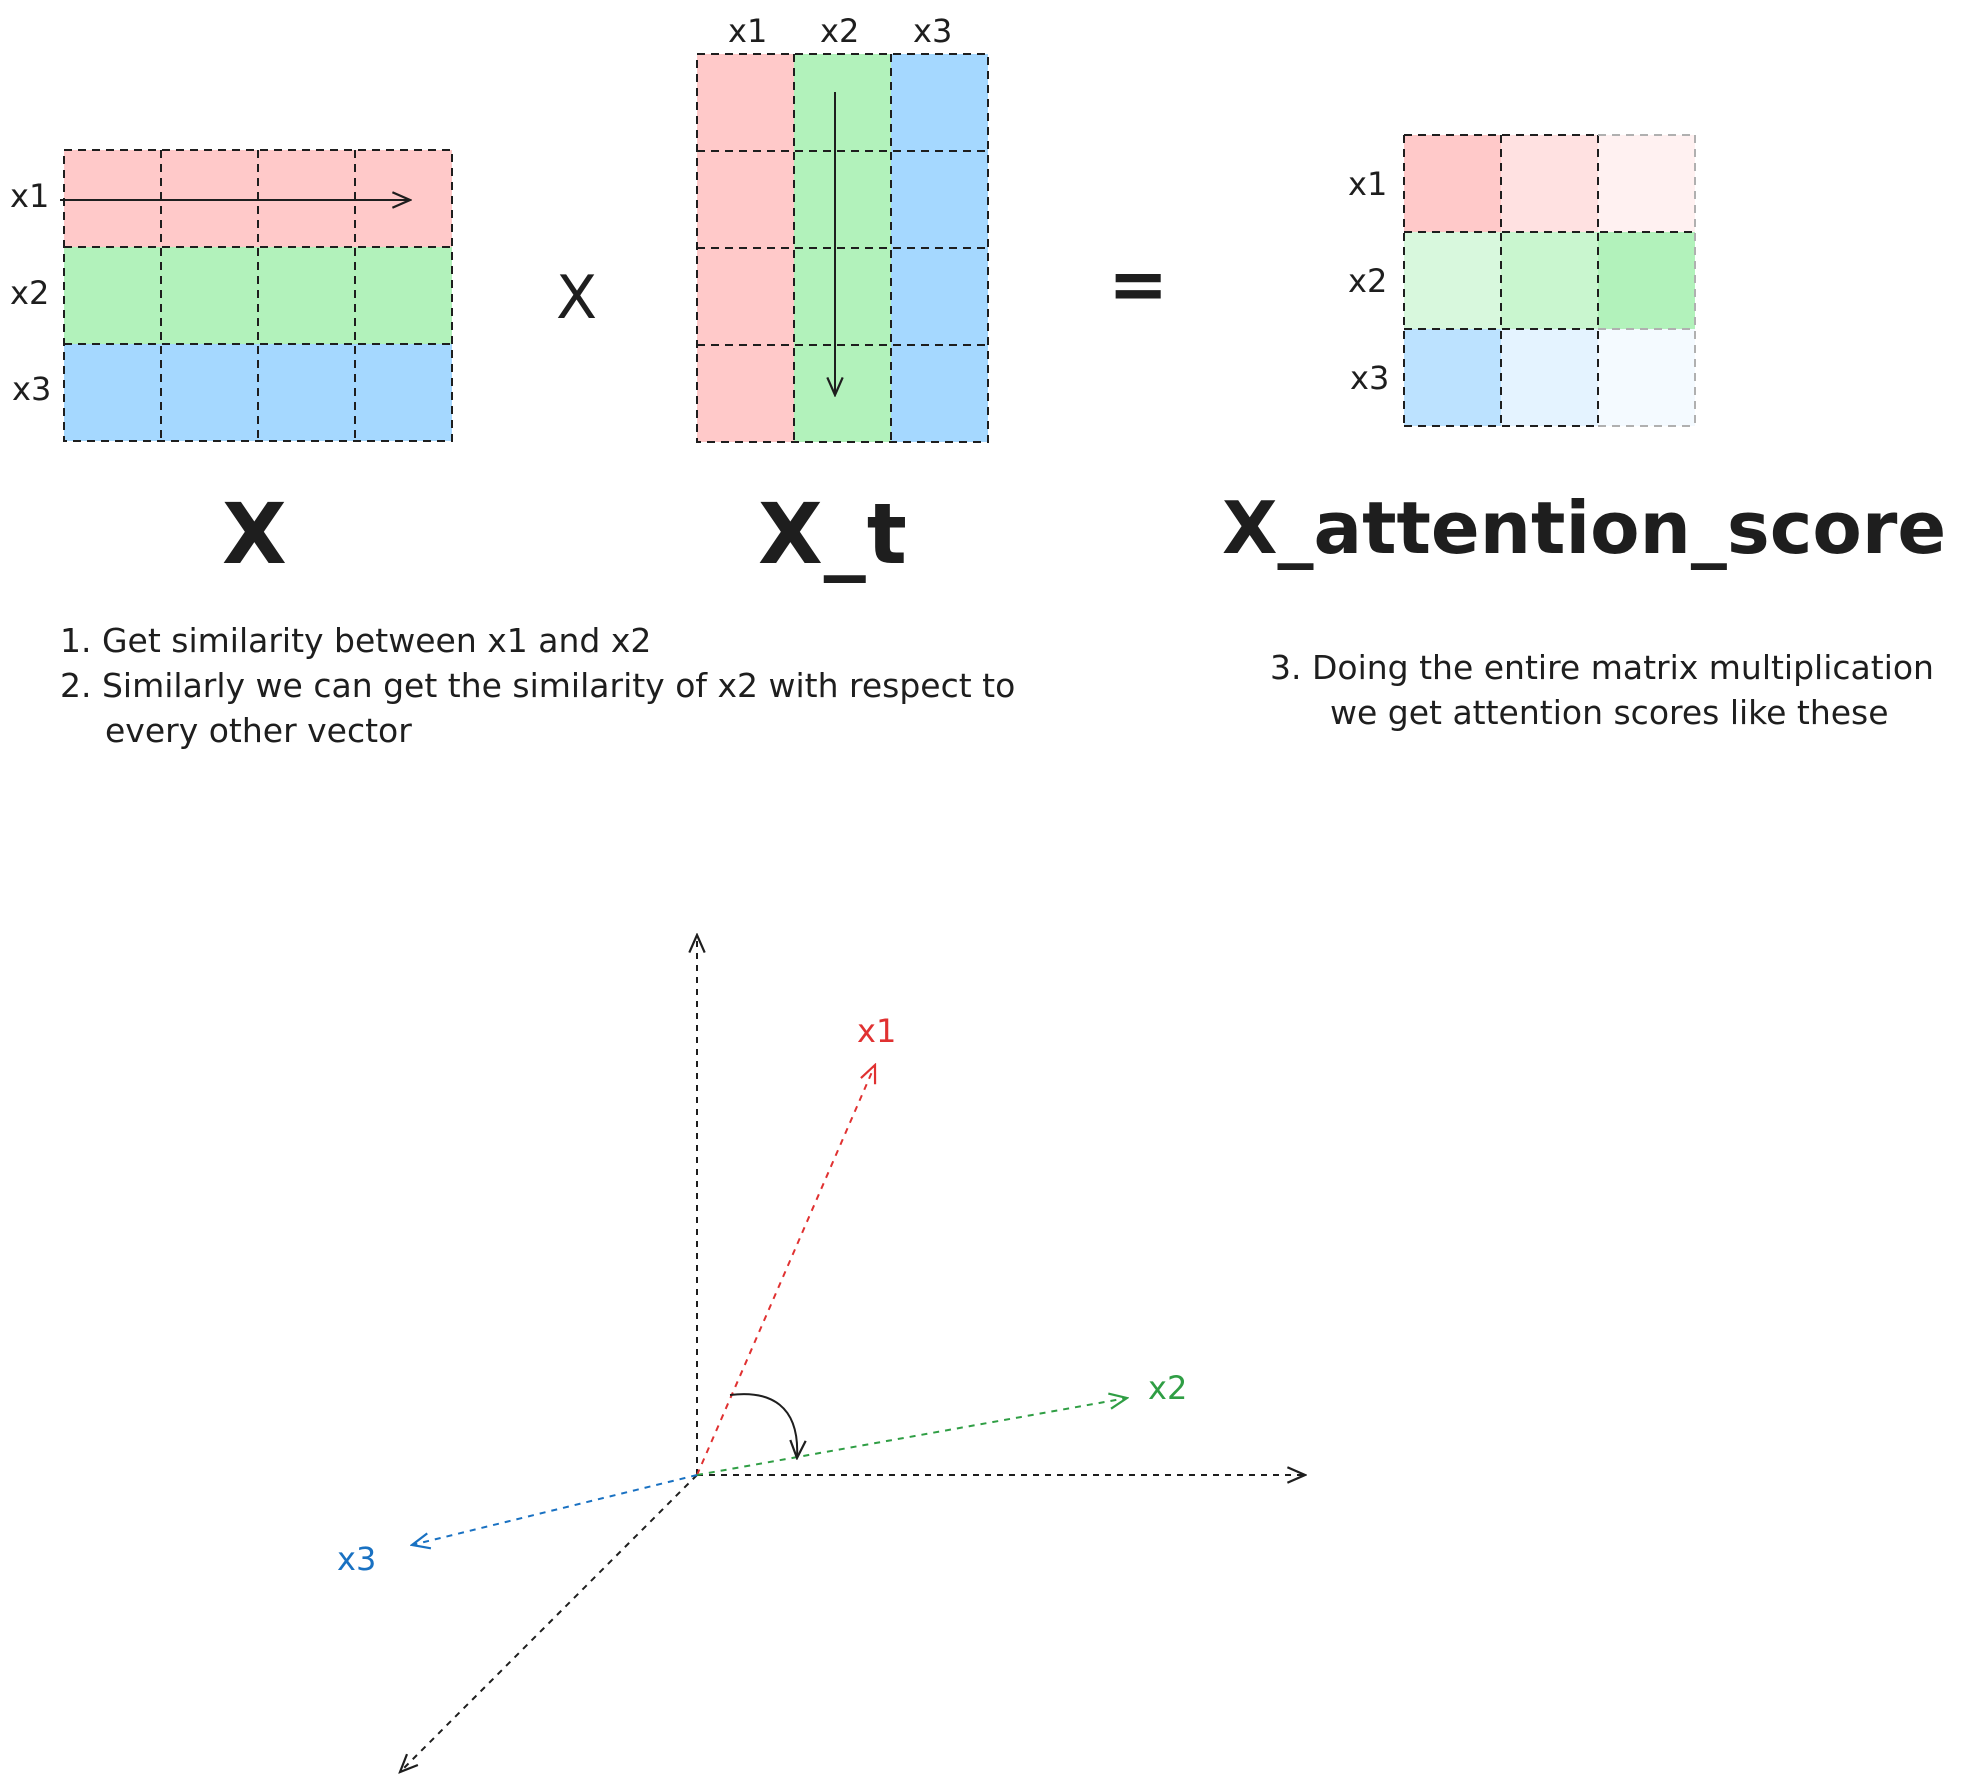 This screenshot has width=1983, height=1777. Describe the element at coordinates (549, 1623) in the screenshot. I see `z-axis` at that location.